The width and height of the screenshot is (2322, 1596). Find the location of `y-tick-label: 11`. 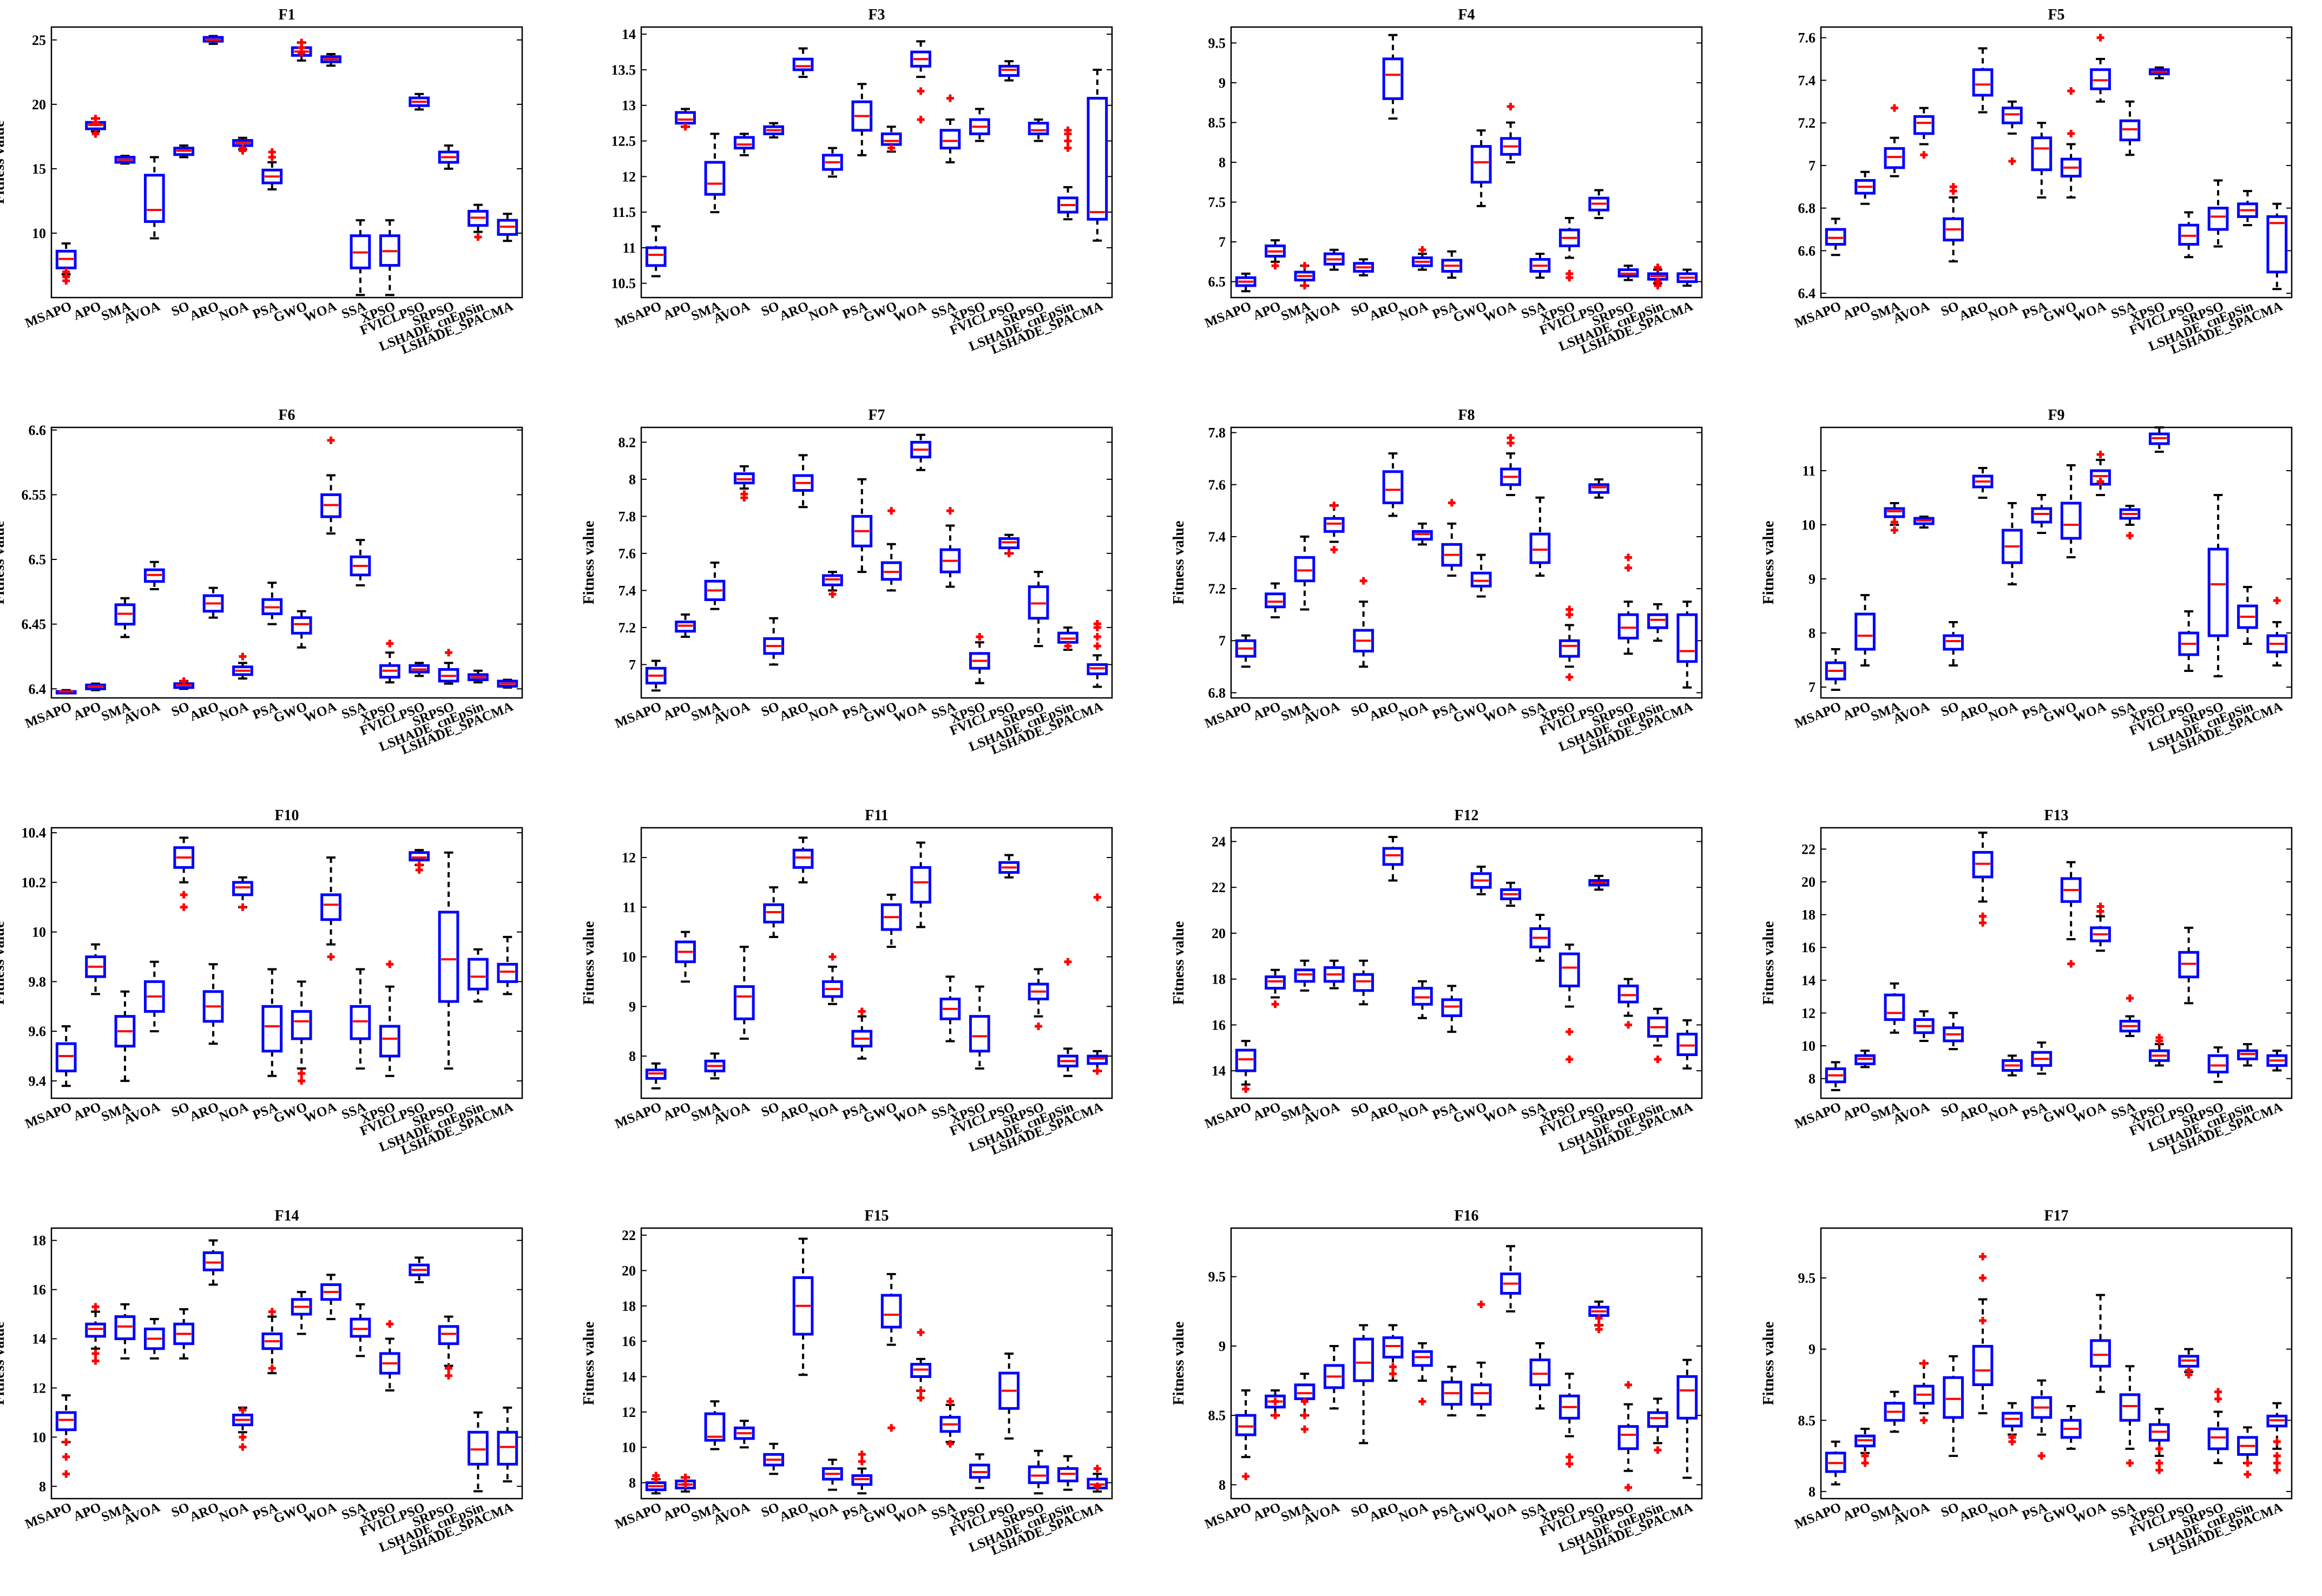

y-tick-label: 11 is located at coordinates (1808, 471).